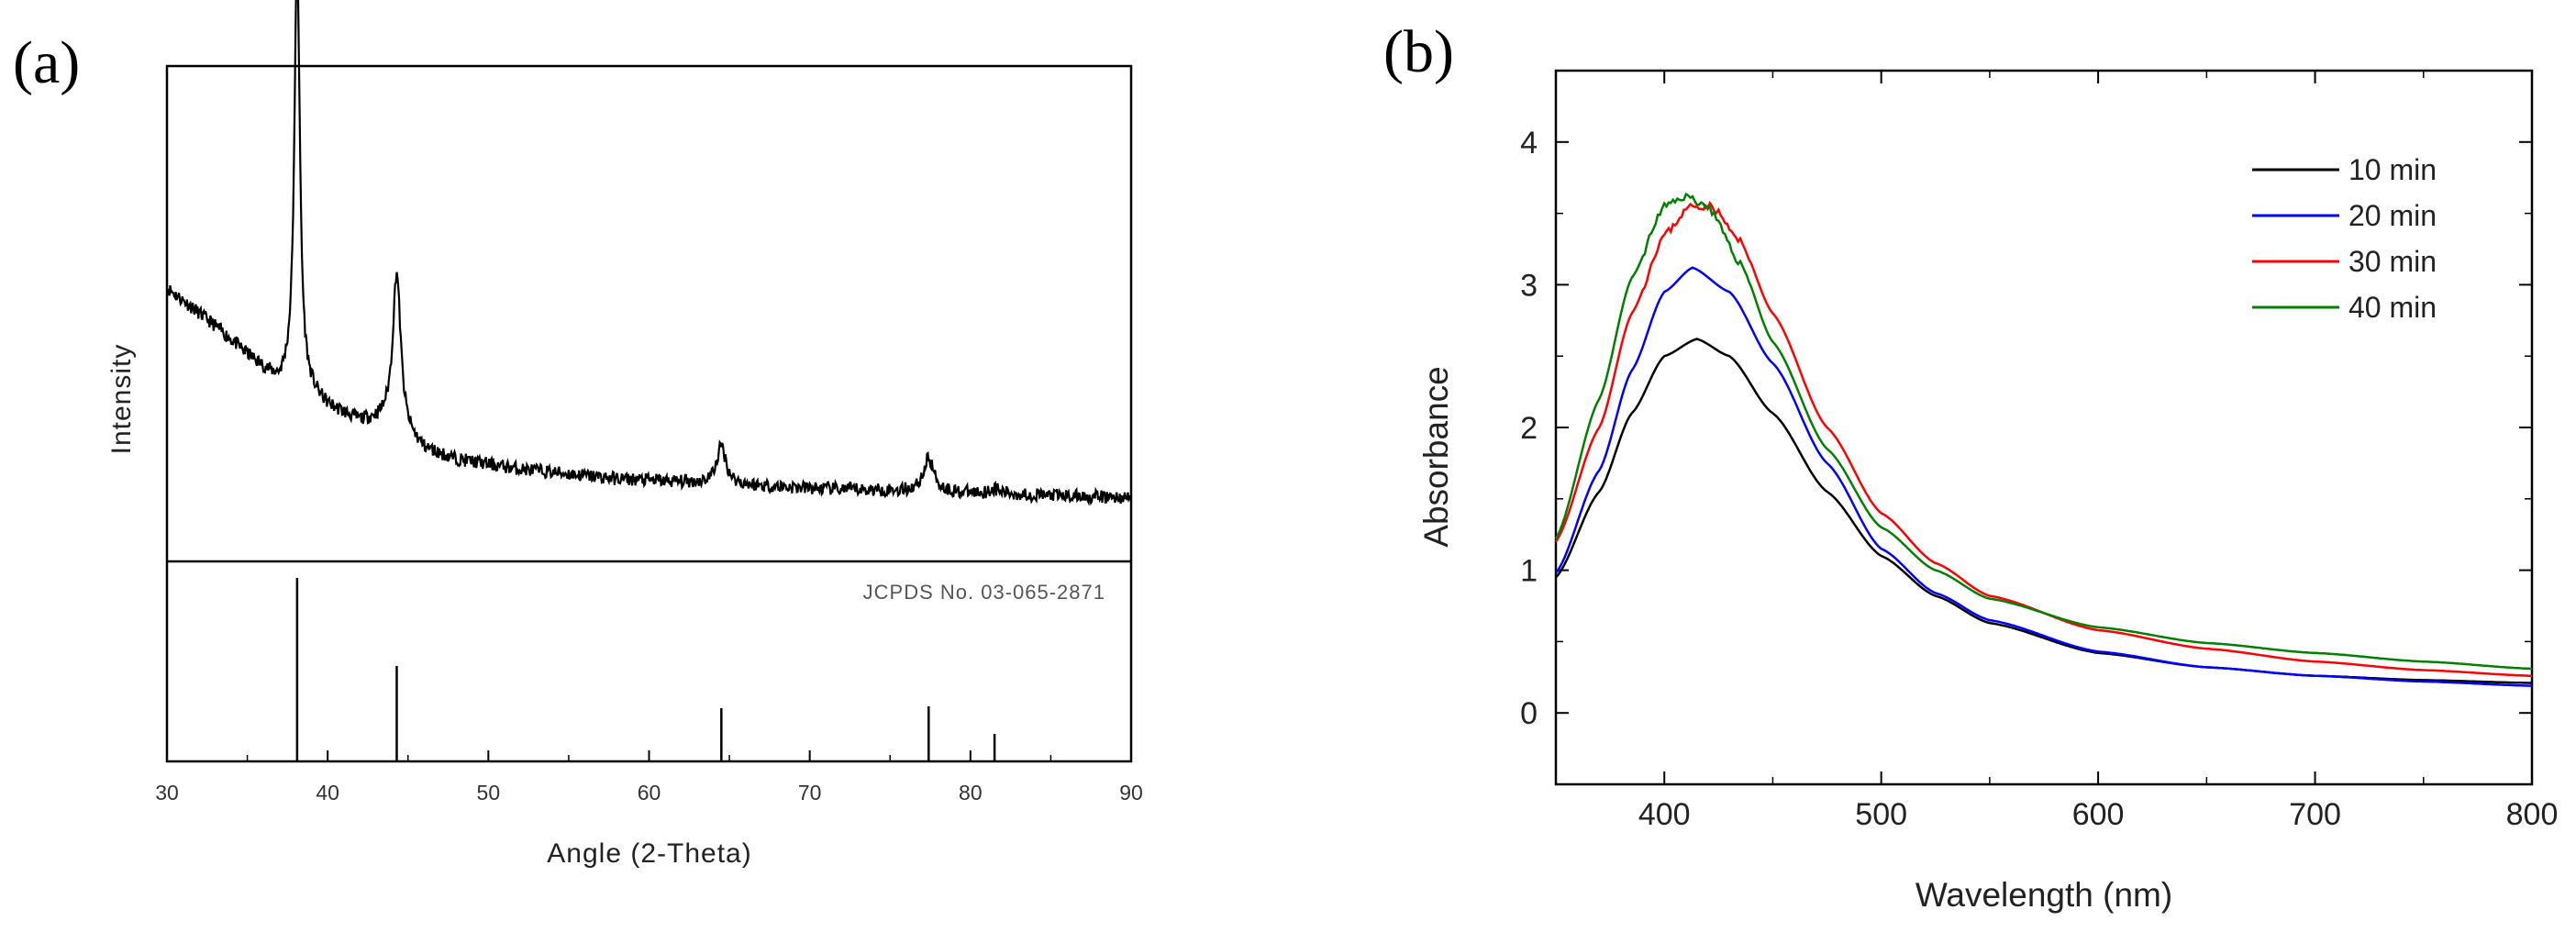  What do you see at coordinates (2043, 895) in the screenshot?
I see `panel-b-x-axis-title: Wavelength (nm)` at bounding box center [2043, 895].